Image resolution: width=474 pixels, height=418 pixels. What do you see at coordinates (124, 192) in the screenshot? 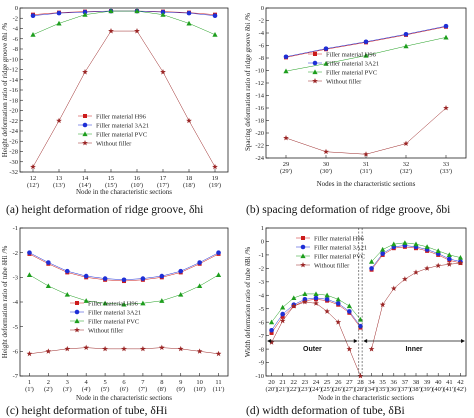
I see `x-axis-label: Node in the characteristic sections` at bounding box center [124, 192].